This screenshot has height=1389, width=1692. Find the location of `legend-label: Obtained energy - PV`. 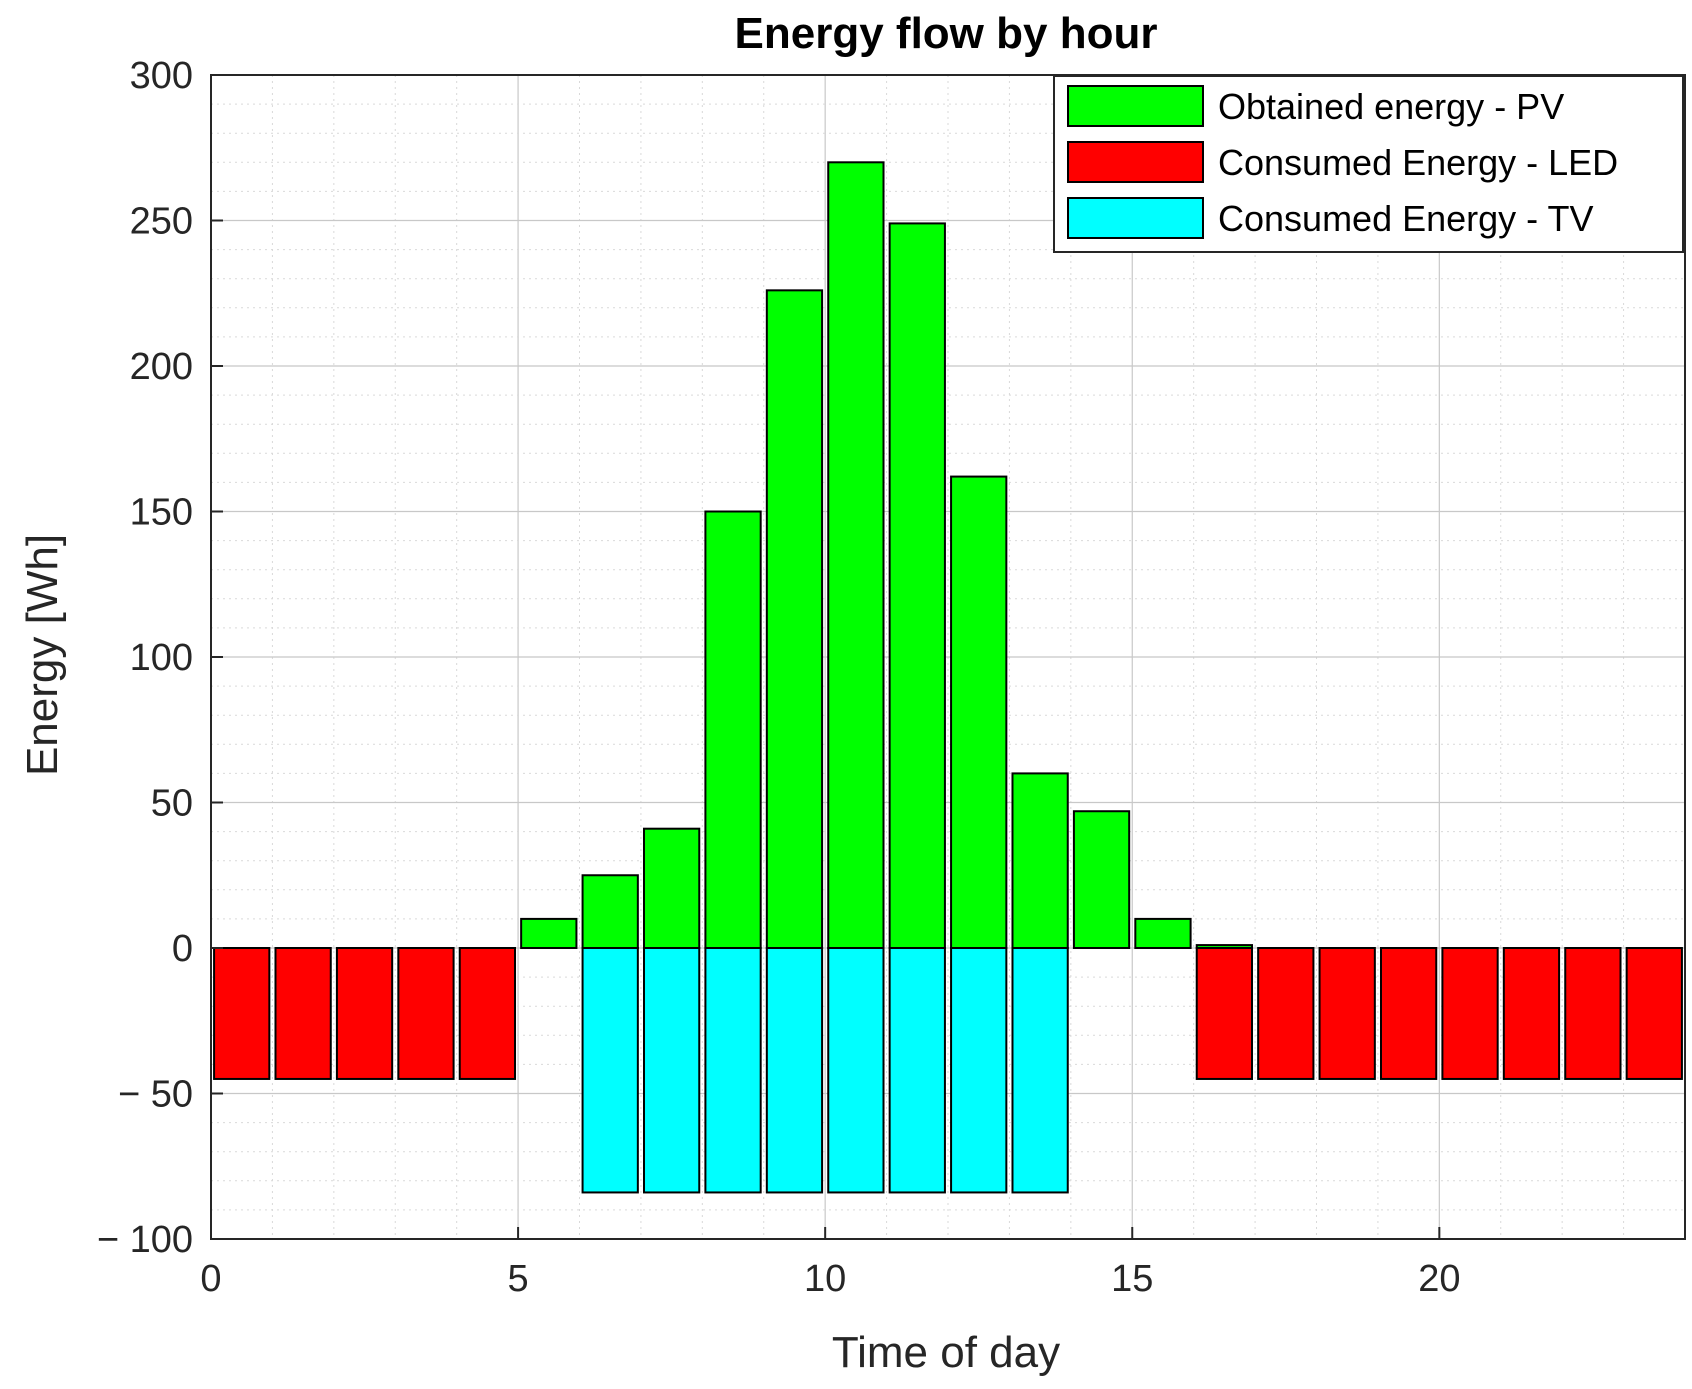

legend-label: Obtained energy - PV is located at coordinates (1391, 106).